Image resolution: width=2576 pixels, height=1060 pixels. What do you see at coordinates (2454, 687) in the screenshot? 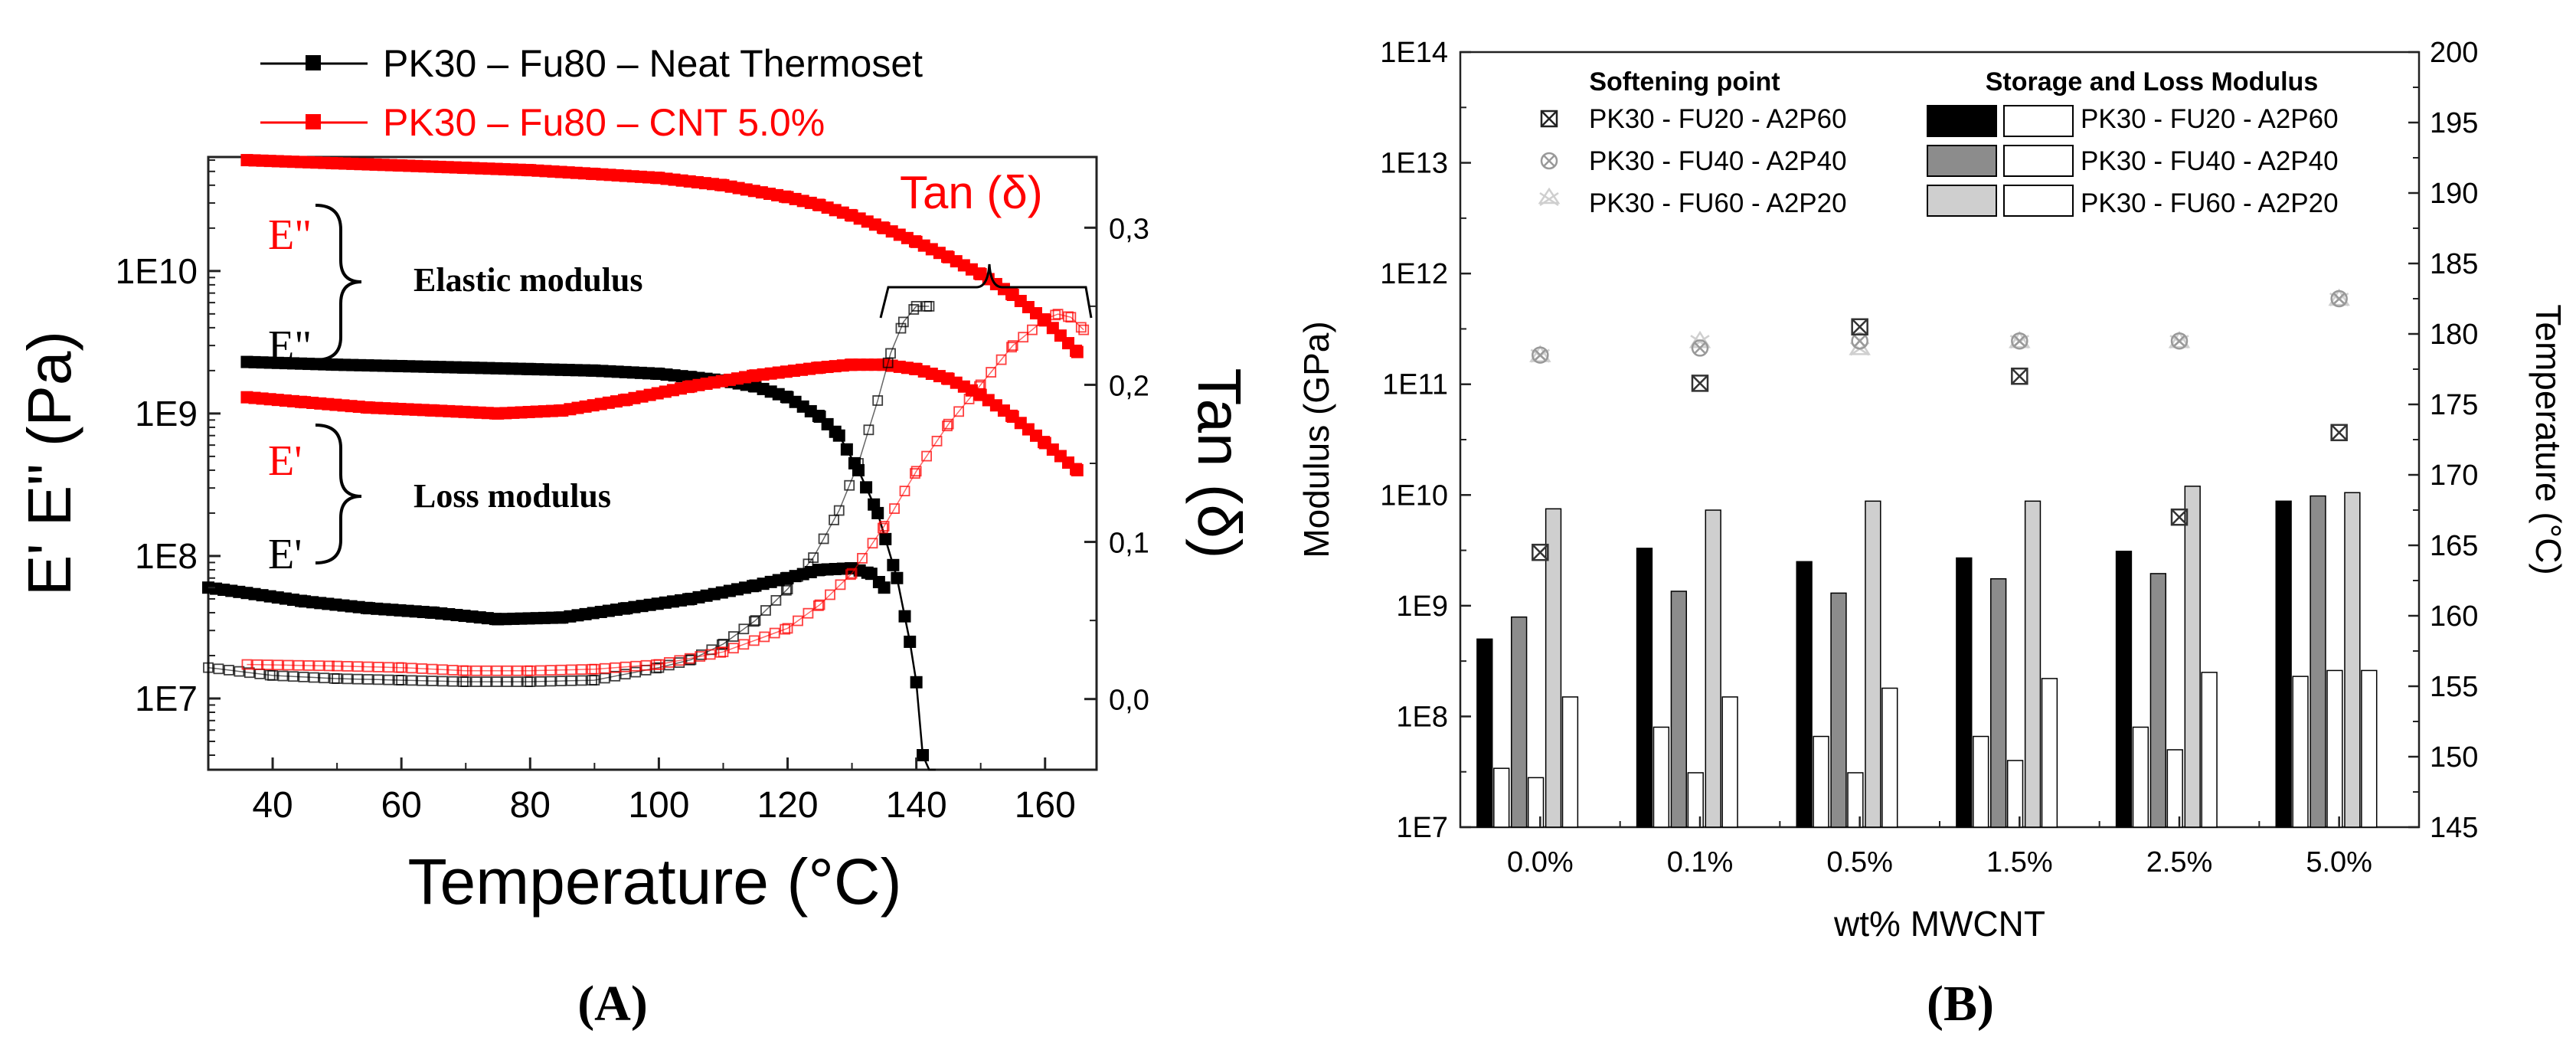
I see `panel-b-y2-tick-label: 155` at bounding box center [2454, 687].